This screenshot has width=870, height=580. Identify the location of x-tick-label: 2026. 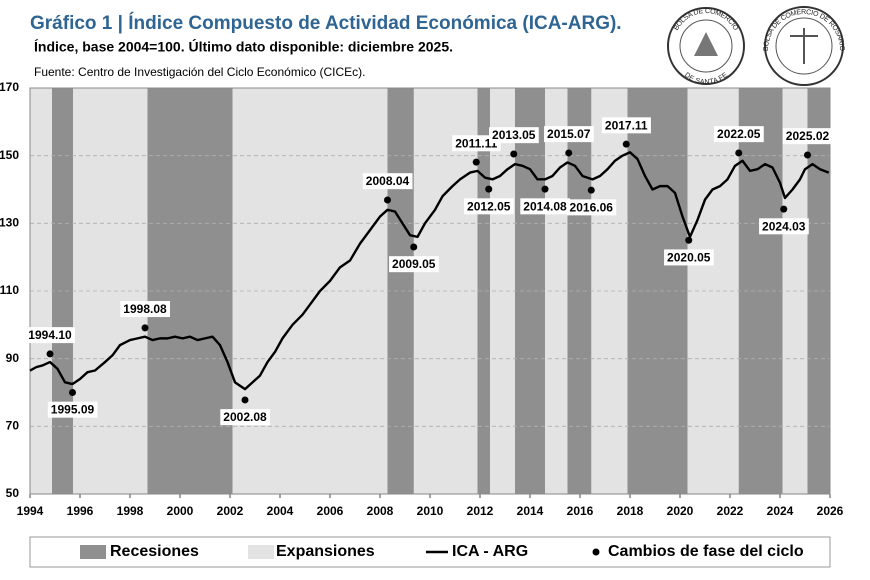
(830, 511).